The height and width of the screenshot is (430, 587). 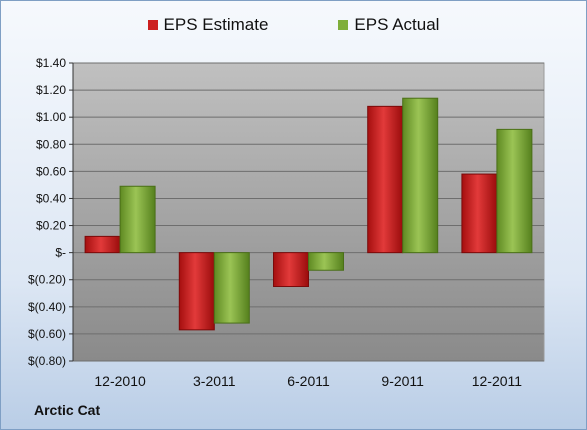 I want to click on x-tick-label: 12-2011, so click(x=497, y=381).